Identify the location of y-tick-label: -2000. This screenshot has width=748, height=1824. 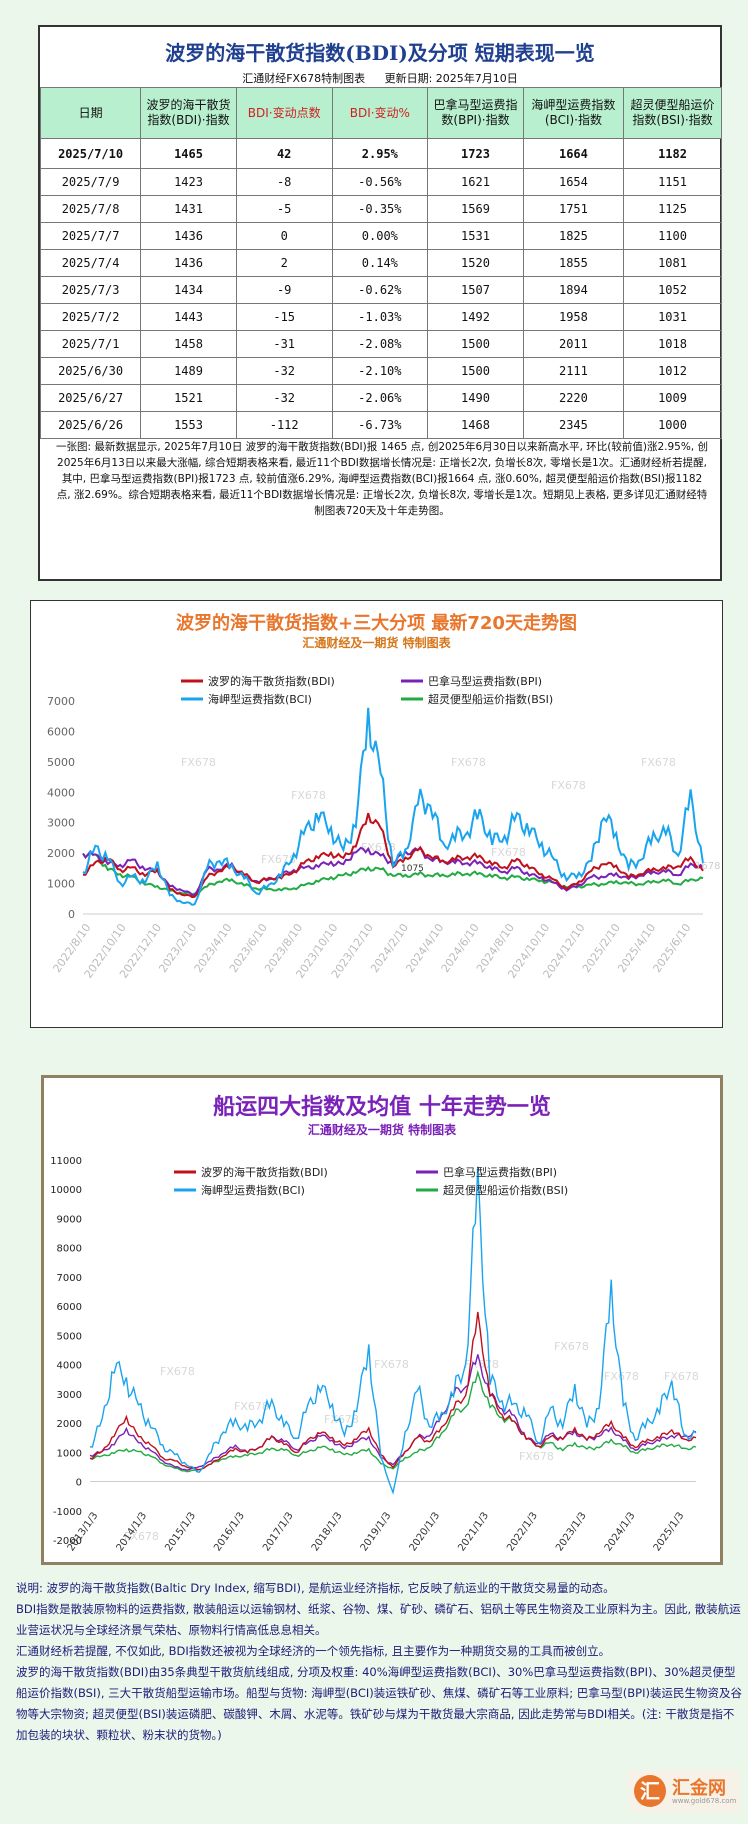
(67, 1541).